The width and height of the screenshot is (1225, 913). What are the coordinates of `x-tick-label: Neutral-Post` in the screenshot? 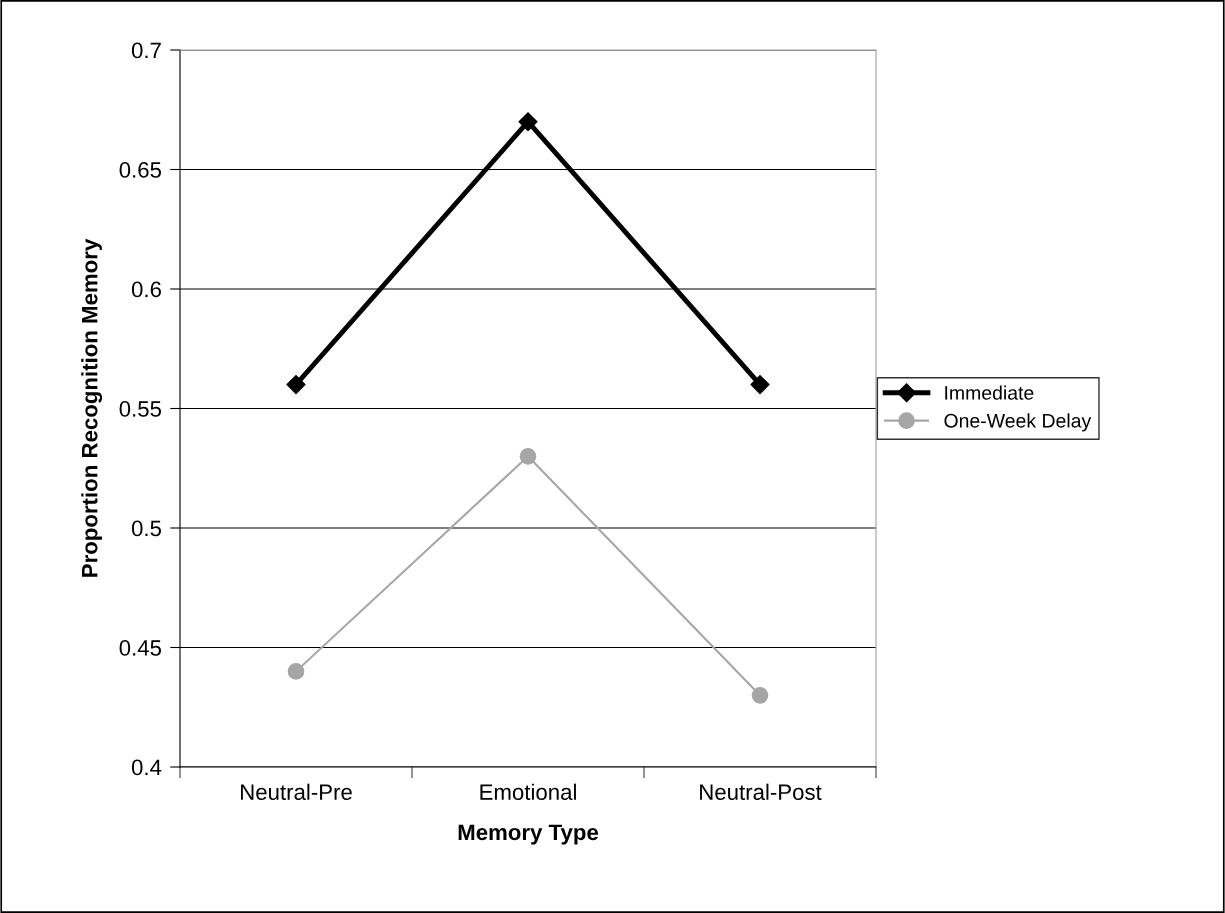 It's located at (761, 791).